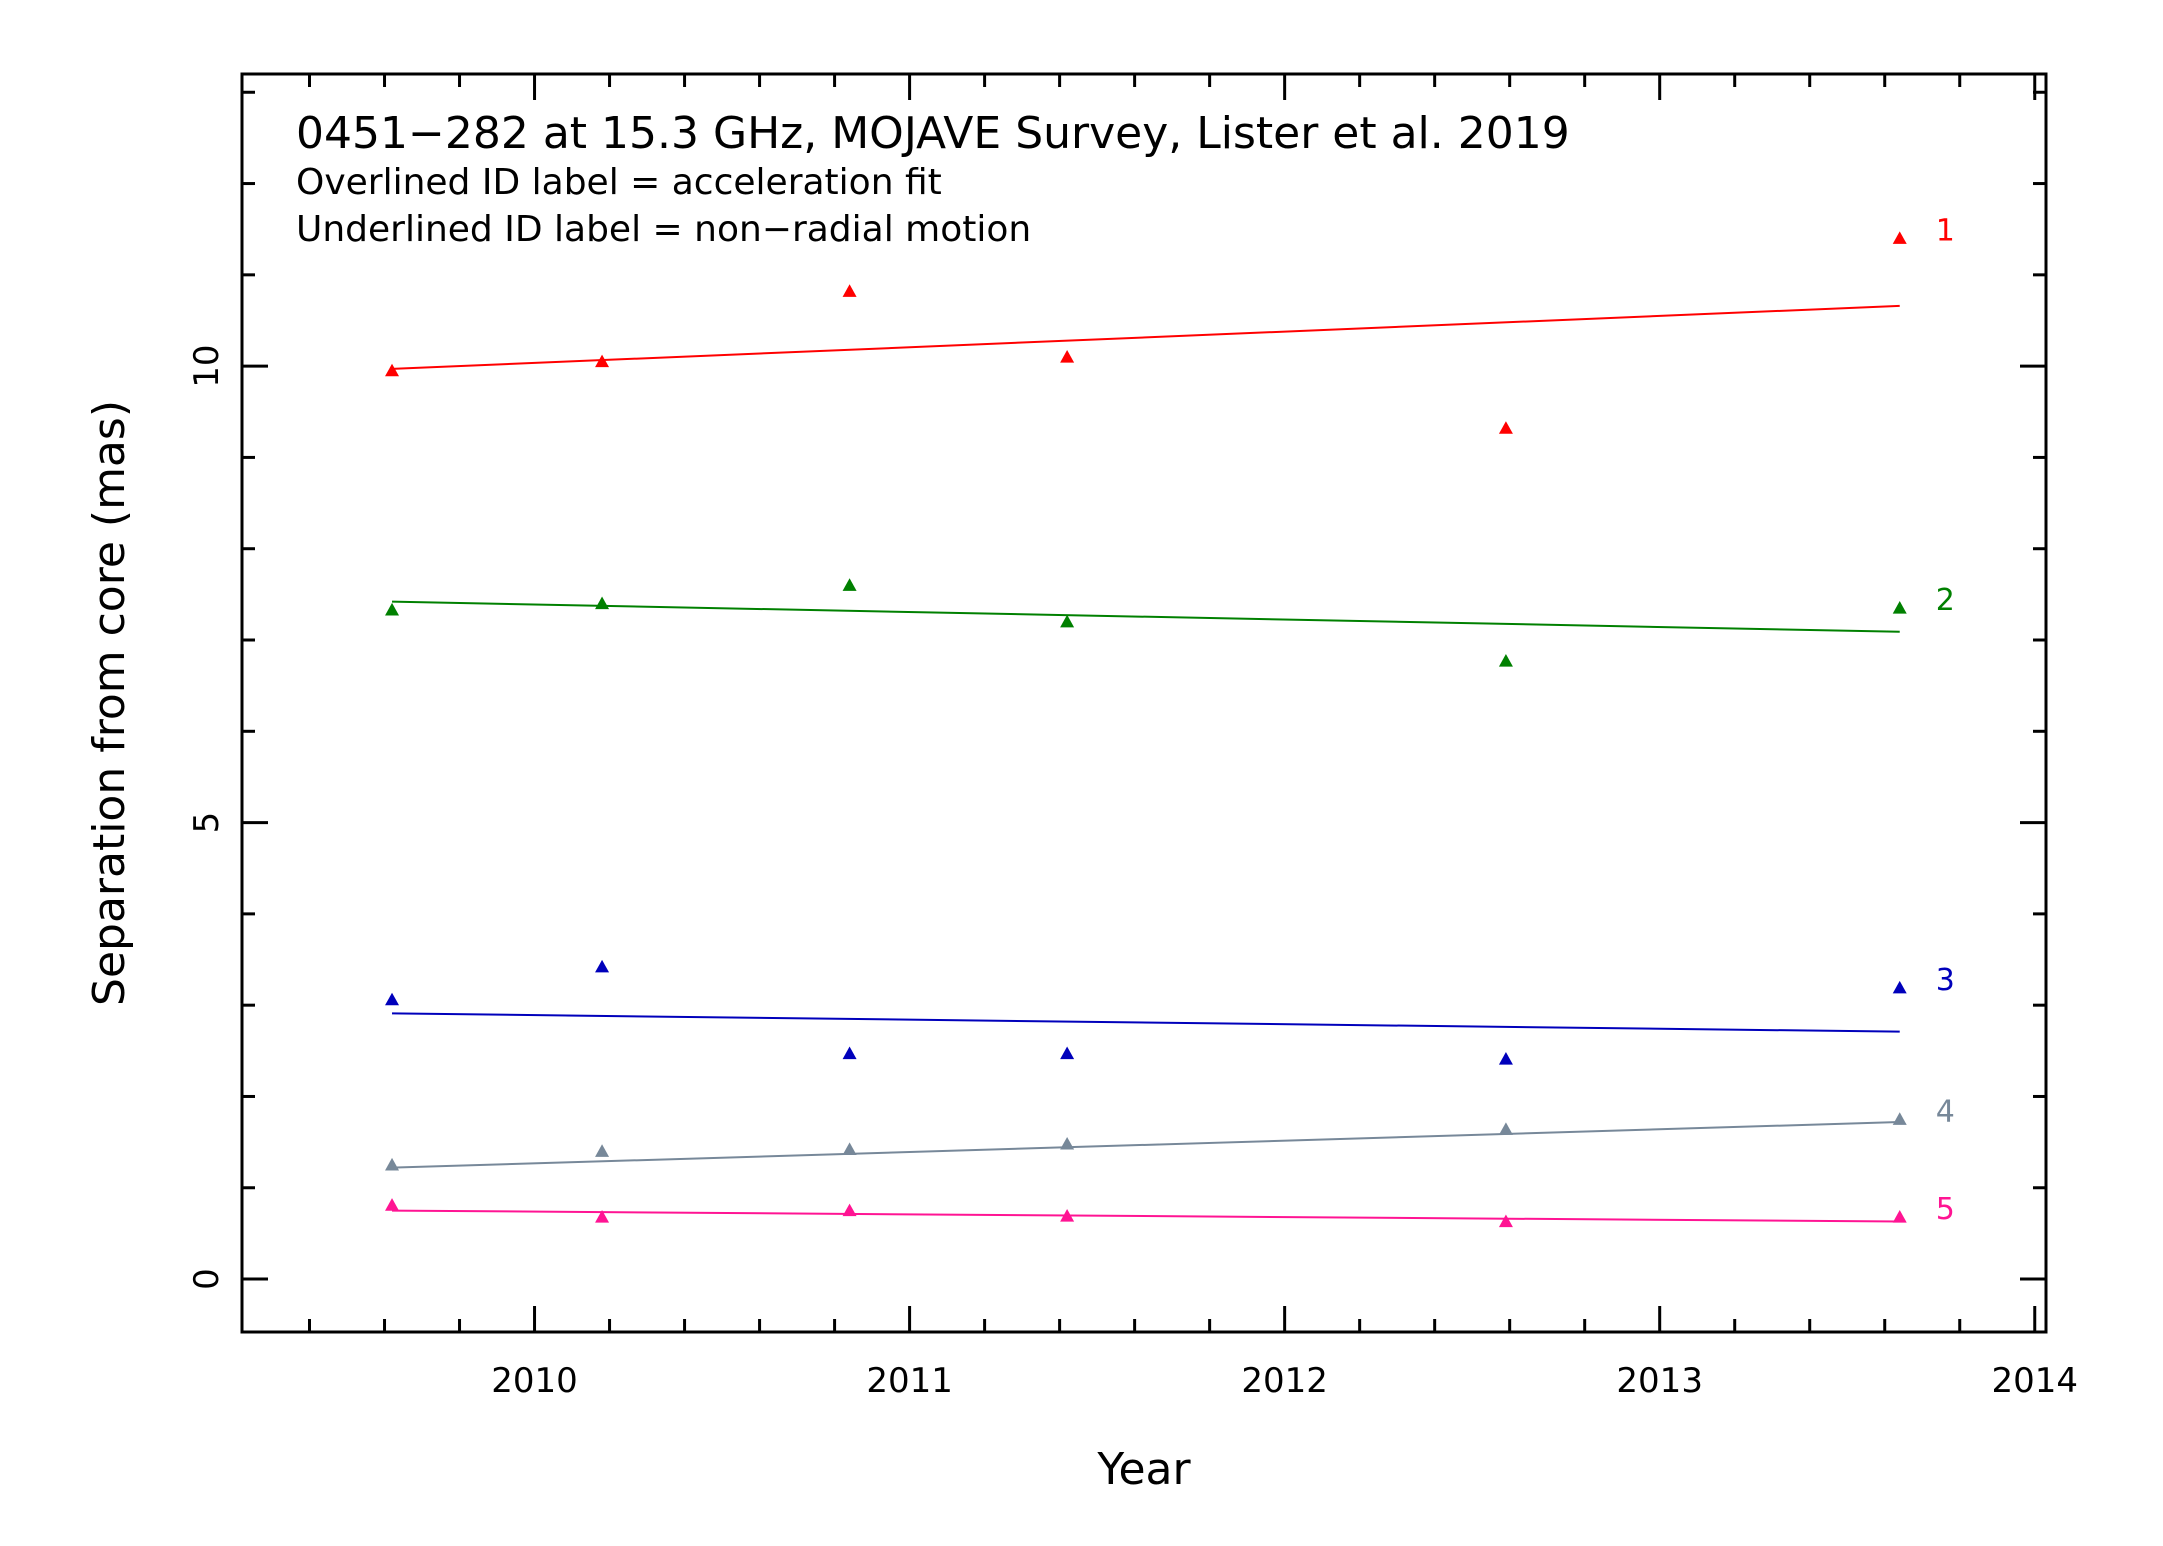 The width and height of the screenshot is (2163, 1546). I want to click on chart-subtitle-2: Underlined ID label = non−radial motion, so click(663, 229).